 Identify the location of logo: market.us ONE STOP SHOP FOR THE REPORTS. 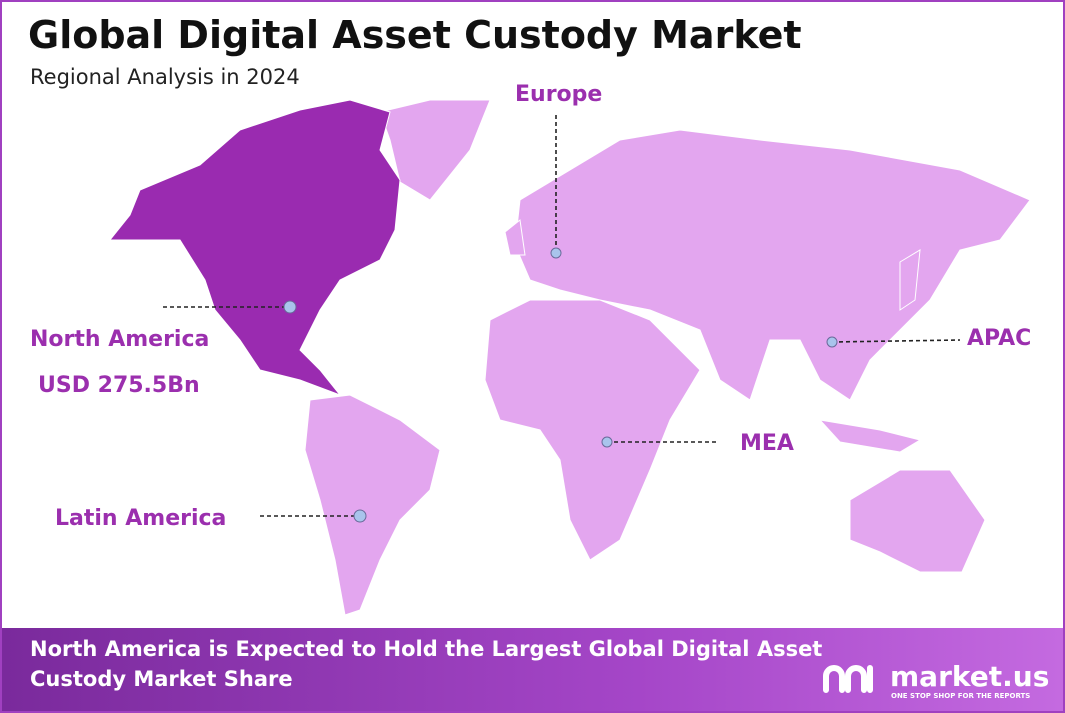
(936, 680).